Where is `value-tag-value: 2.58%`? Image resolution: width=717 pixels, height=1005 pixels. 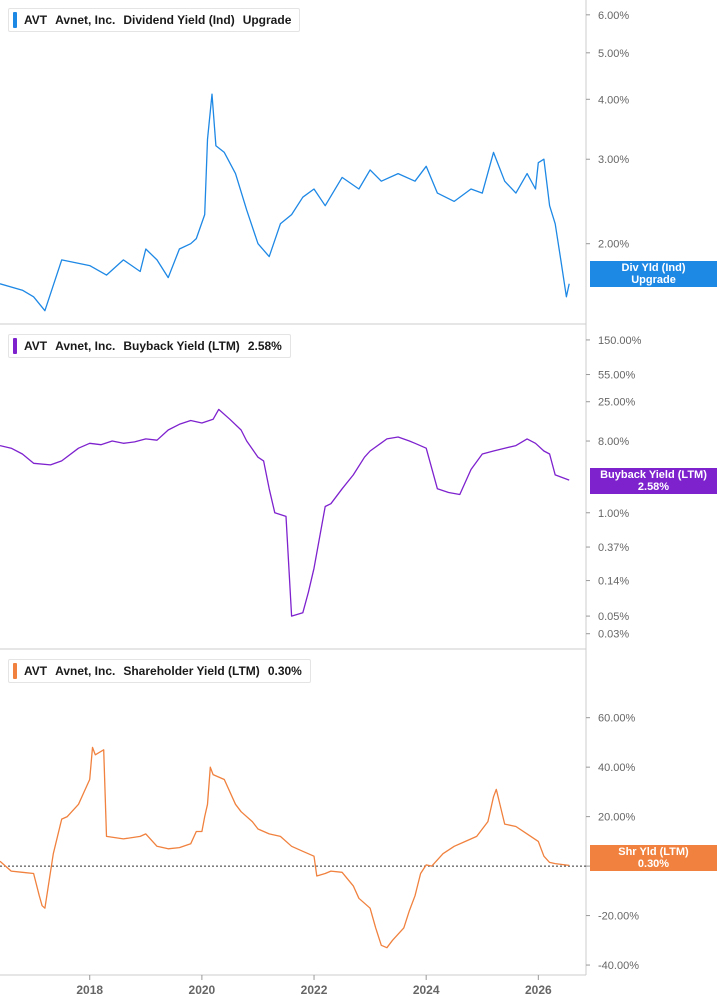
value-tag-value: 2.58% is located at coordinates (653, 487).